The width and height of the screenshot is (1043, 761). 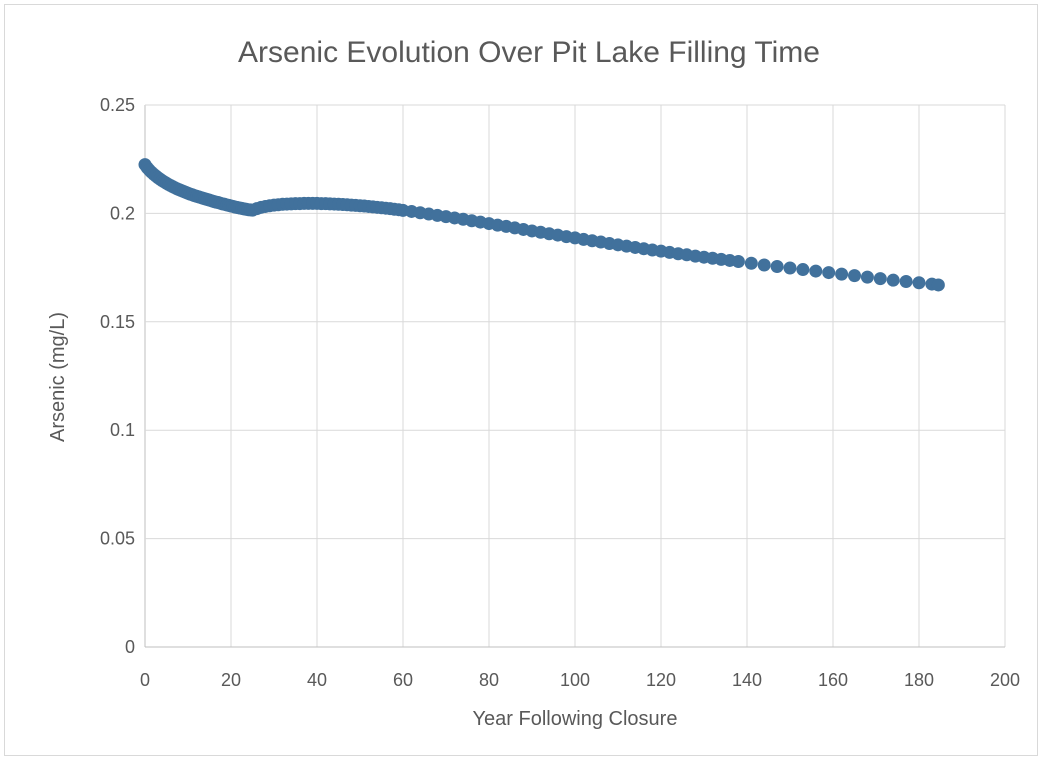 I want to click on x-axis-tick-labels: 0 20 40 60 80 100 120 140 160 180 200, so click(x=580, y=680).